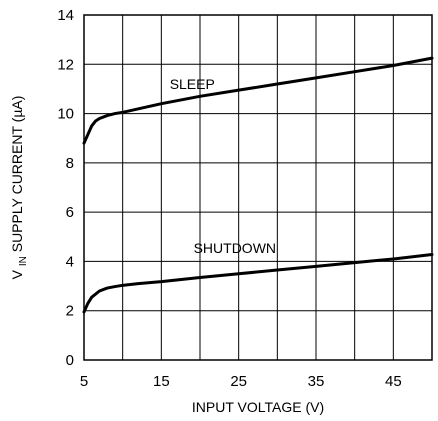 Image resolution: width=438 pixels, height=421 pixels. I want to click on y-tick-label: 14, so click(65, 15).